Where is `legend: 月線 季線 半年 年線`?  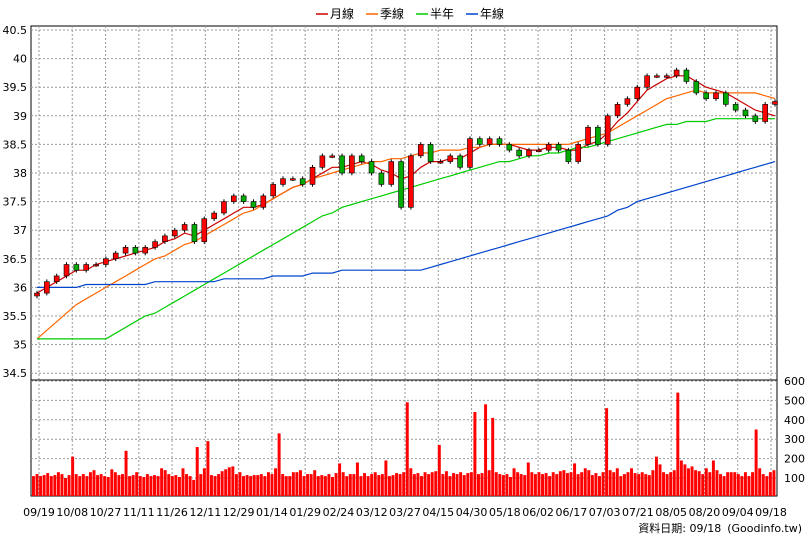
legend: 月線 季線 半年 年線 is located at coordinates (410, 13).